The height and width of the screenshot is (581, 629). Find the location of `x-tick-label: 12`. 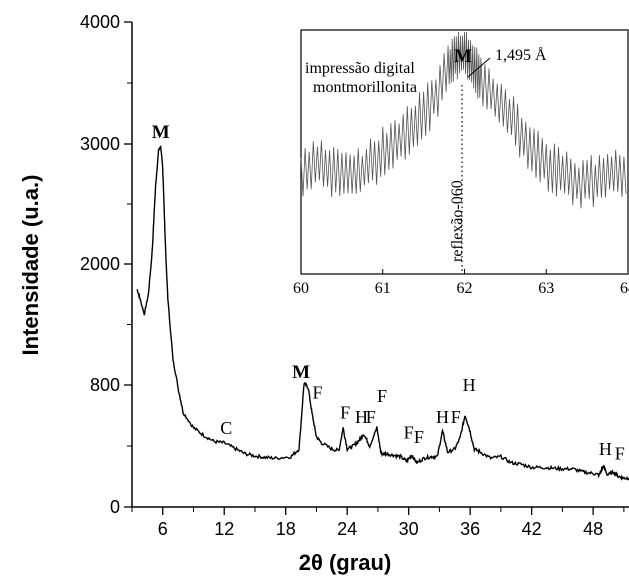

x-tick-label: 12 is located at coordinates (224, 529).